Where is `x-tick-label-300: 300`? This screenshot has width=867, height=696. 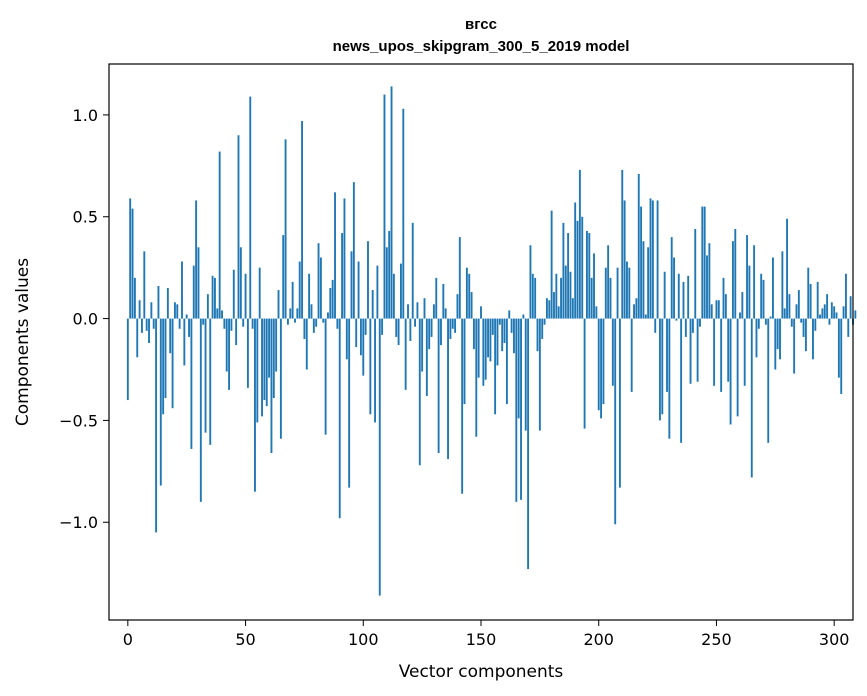 x-tick-label-300: 300 is located at coordinates (834, 639).